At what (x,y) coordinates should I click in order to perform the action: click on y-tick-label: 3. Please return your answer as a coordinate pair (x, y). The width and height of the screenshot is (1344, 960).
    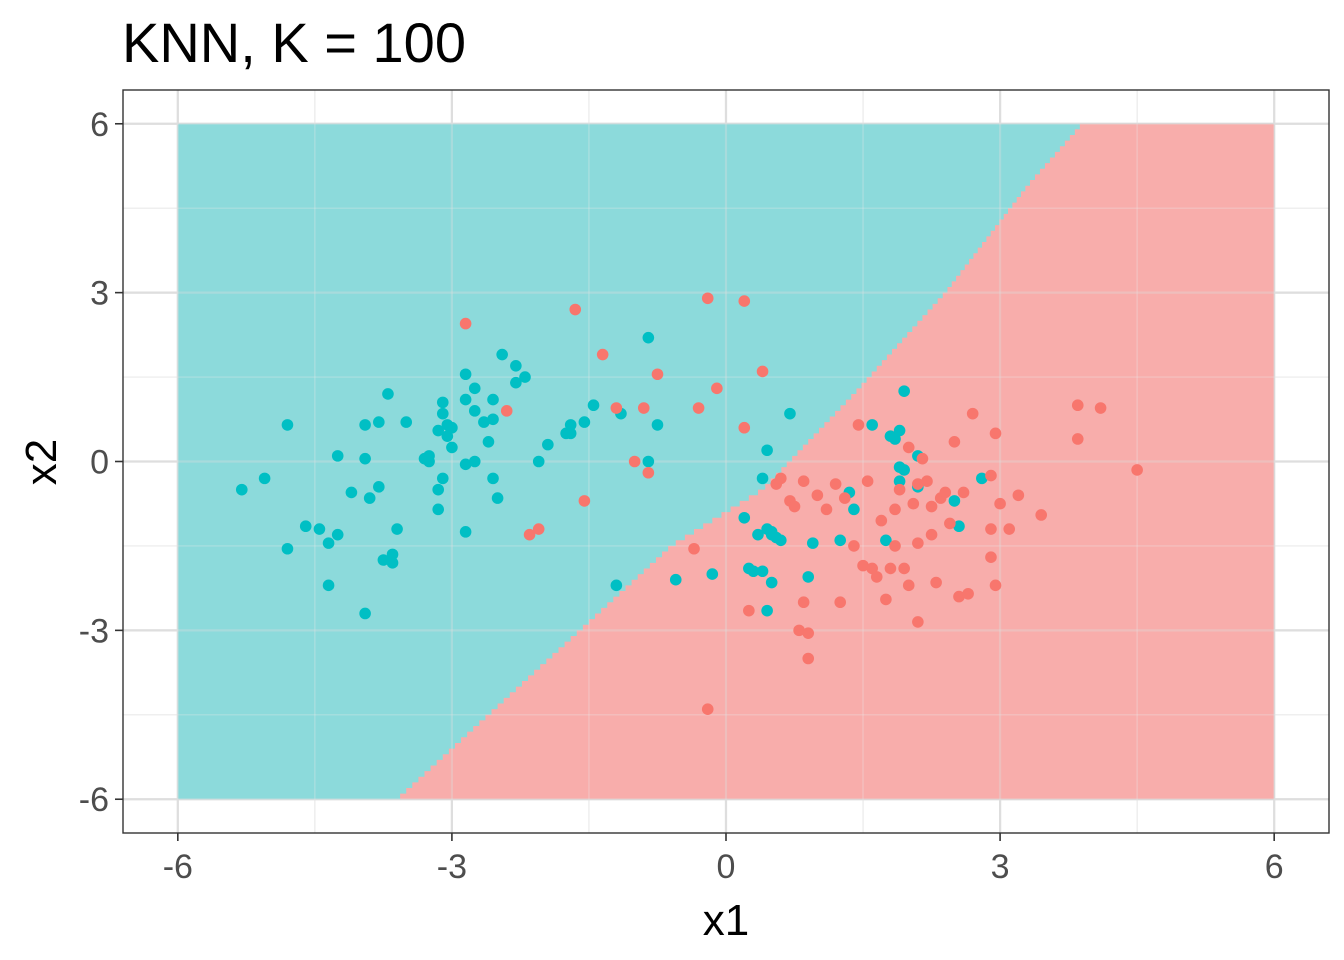
    Looking at the image, I should click on (99, 294).